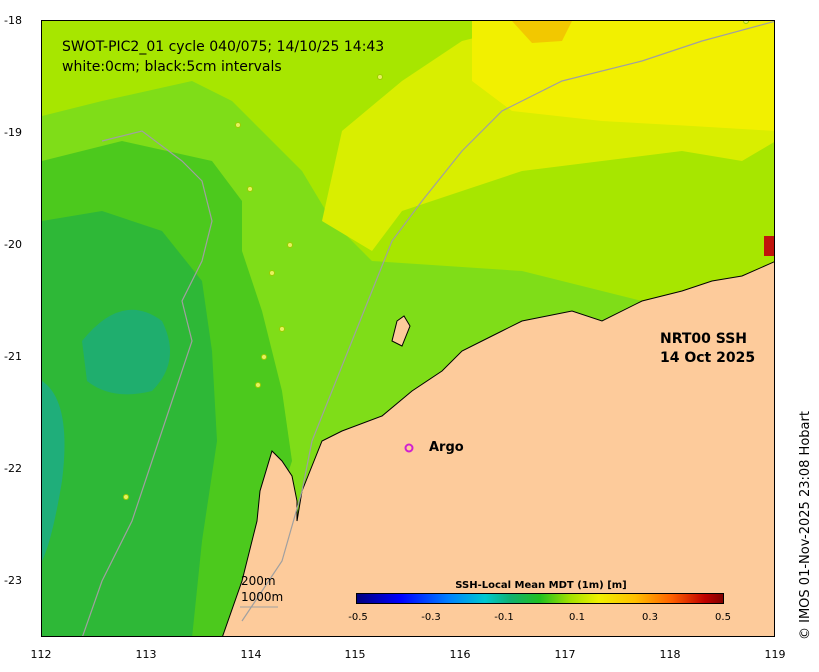 This screenshot has width=819, height=672. What do you see at coordinates (355, 654) in the screenshot?
I see `x-tick-label: 115` at bounding box center [355, 654].